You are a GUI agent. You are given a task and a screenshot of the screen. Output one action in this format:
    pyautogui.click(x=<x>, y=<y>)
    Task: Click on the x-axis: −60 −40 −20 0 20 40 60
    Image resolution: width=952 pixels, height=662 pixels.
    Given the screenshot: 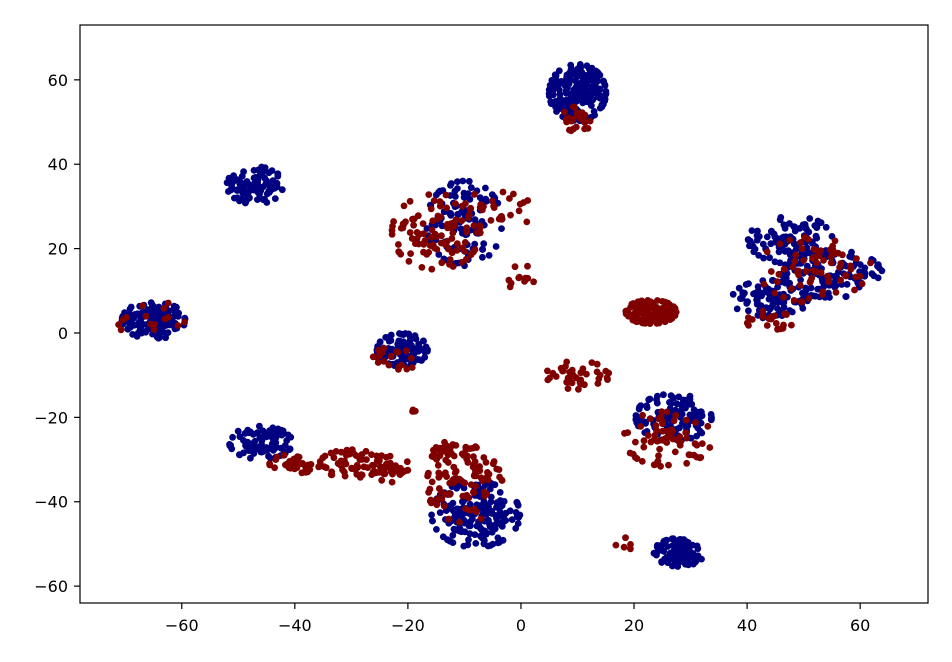 What is the action you would take?
    pyautogui.click(x=517, y=619)
    